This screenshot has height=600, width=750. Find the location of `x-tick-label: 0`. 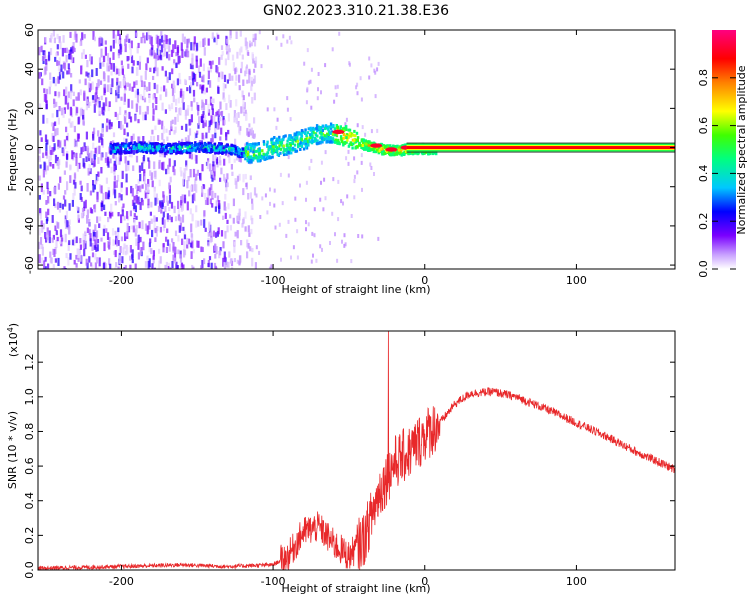

x-tick-label: 0 is located at coordinates (424, 581).